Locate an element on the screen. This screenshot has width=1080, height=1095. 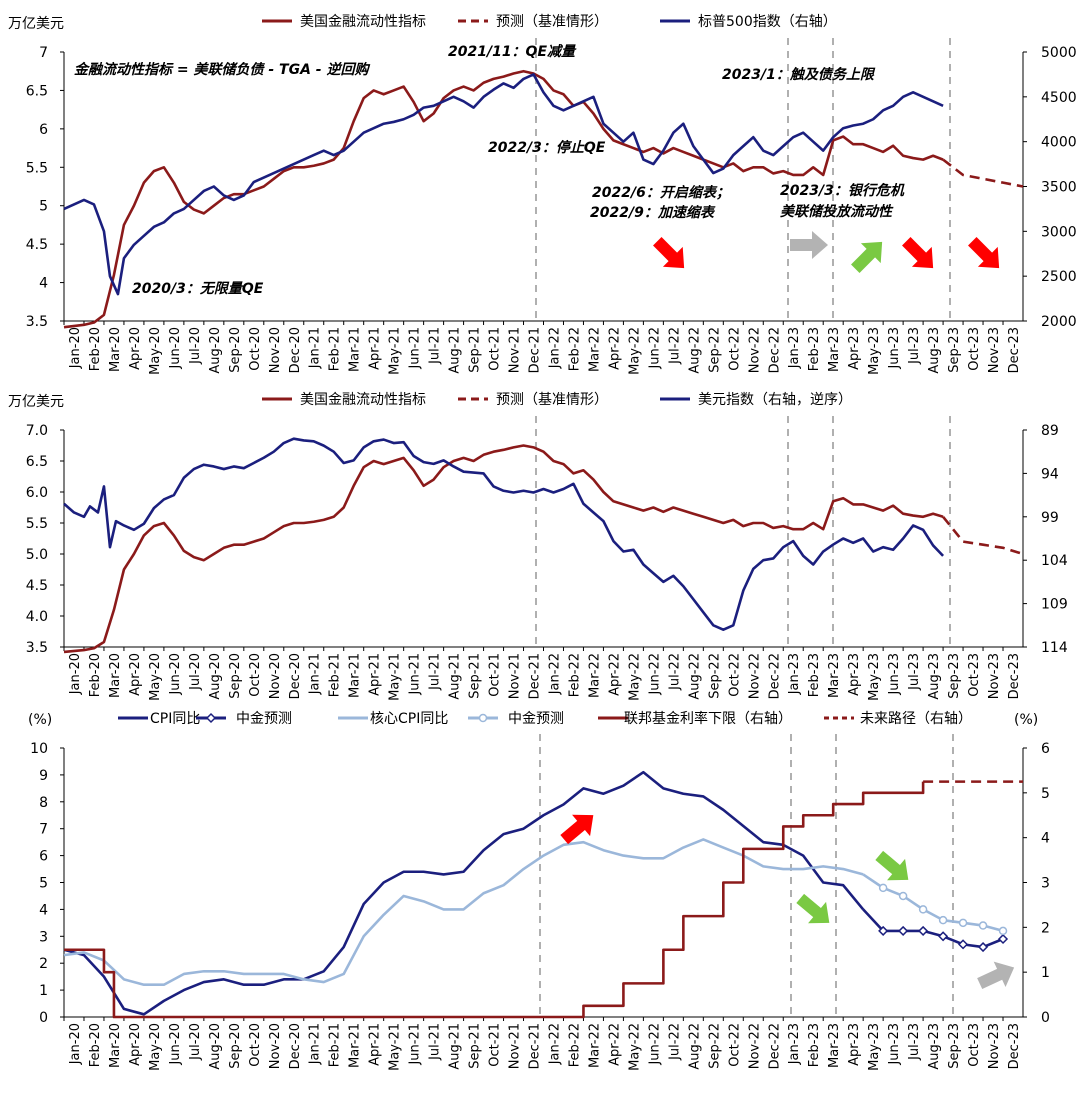
legend-label: 预测（基准情形） is located at coordinates (552, 399).